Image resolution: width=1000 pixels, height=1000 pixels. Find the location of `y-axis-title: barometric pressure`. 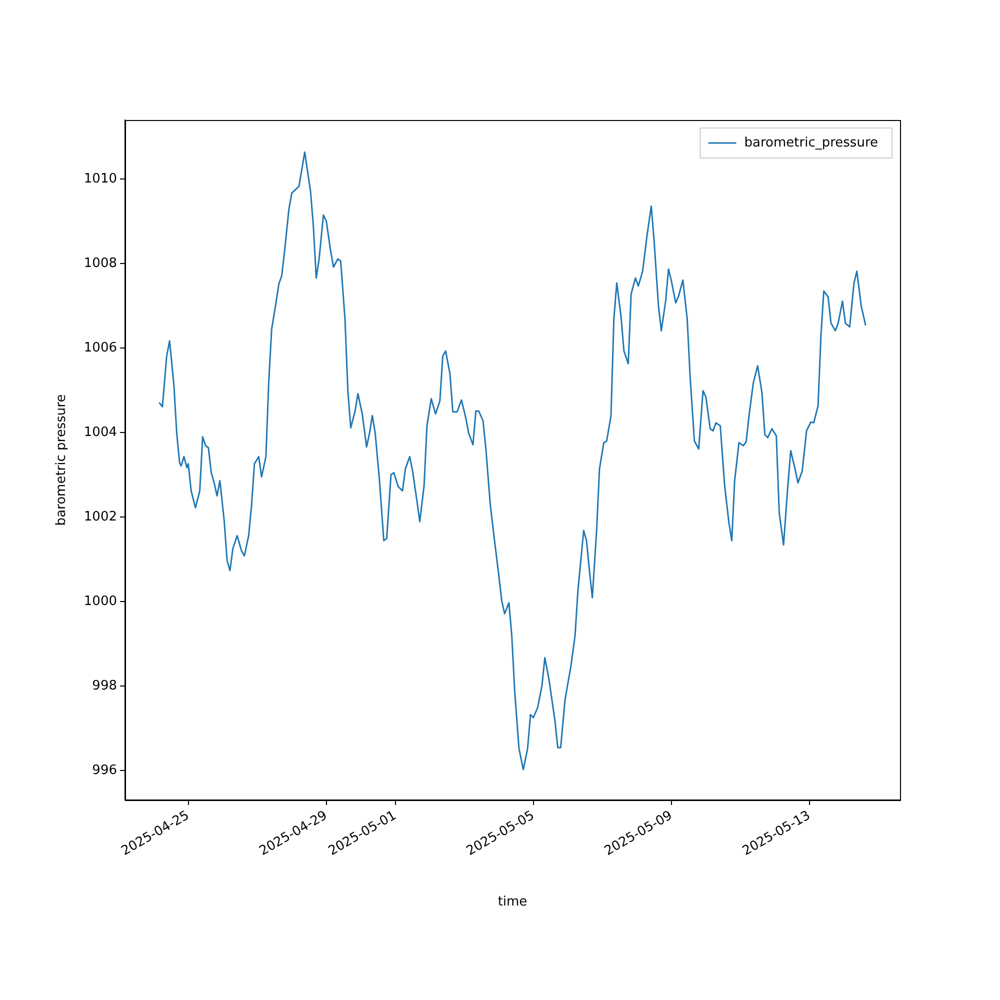

y-axis-title: barometric pressure is located at coordinates (62, 460).